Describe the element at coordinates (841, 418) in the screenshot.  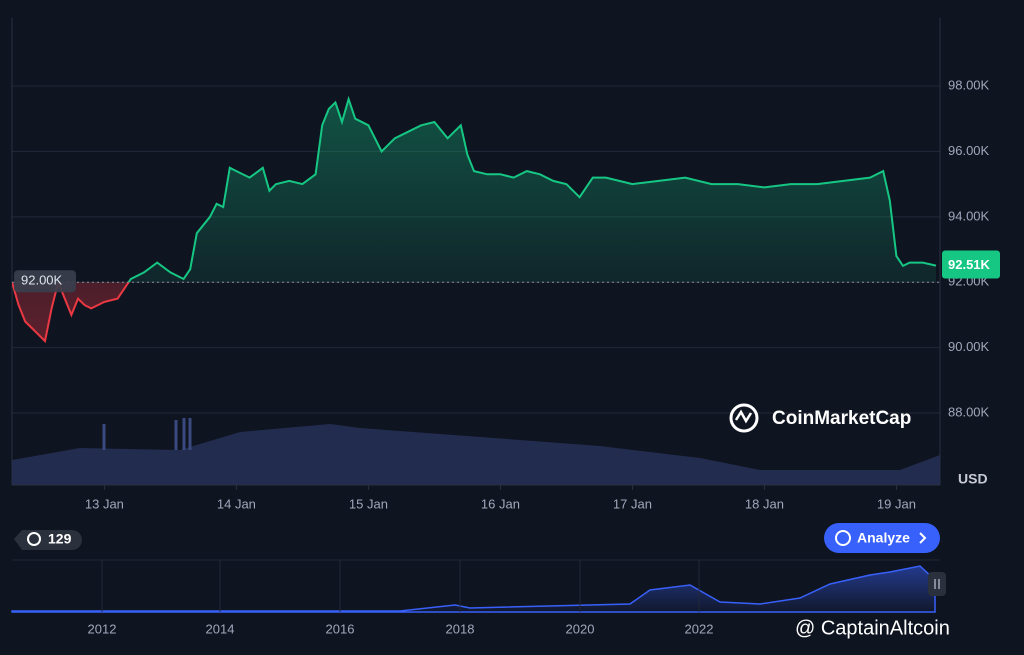
I see `brand-name: CoinMarketCap` at that location.